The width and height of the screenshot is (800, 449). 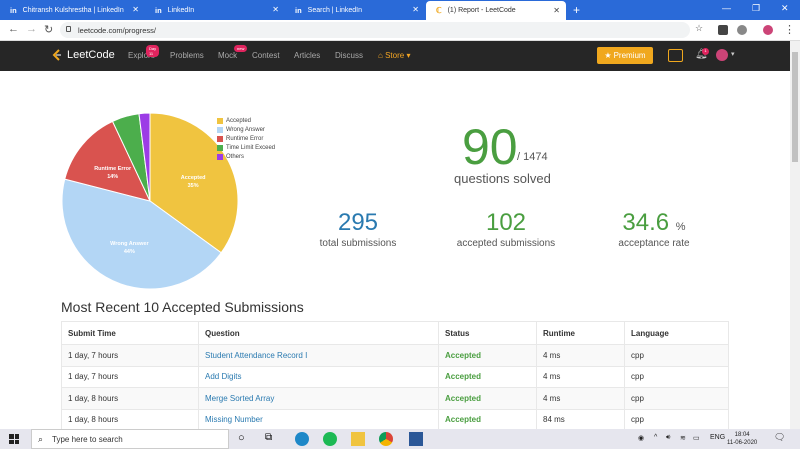 I want to click on col-status: Status, so click(x=487, y=333).